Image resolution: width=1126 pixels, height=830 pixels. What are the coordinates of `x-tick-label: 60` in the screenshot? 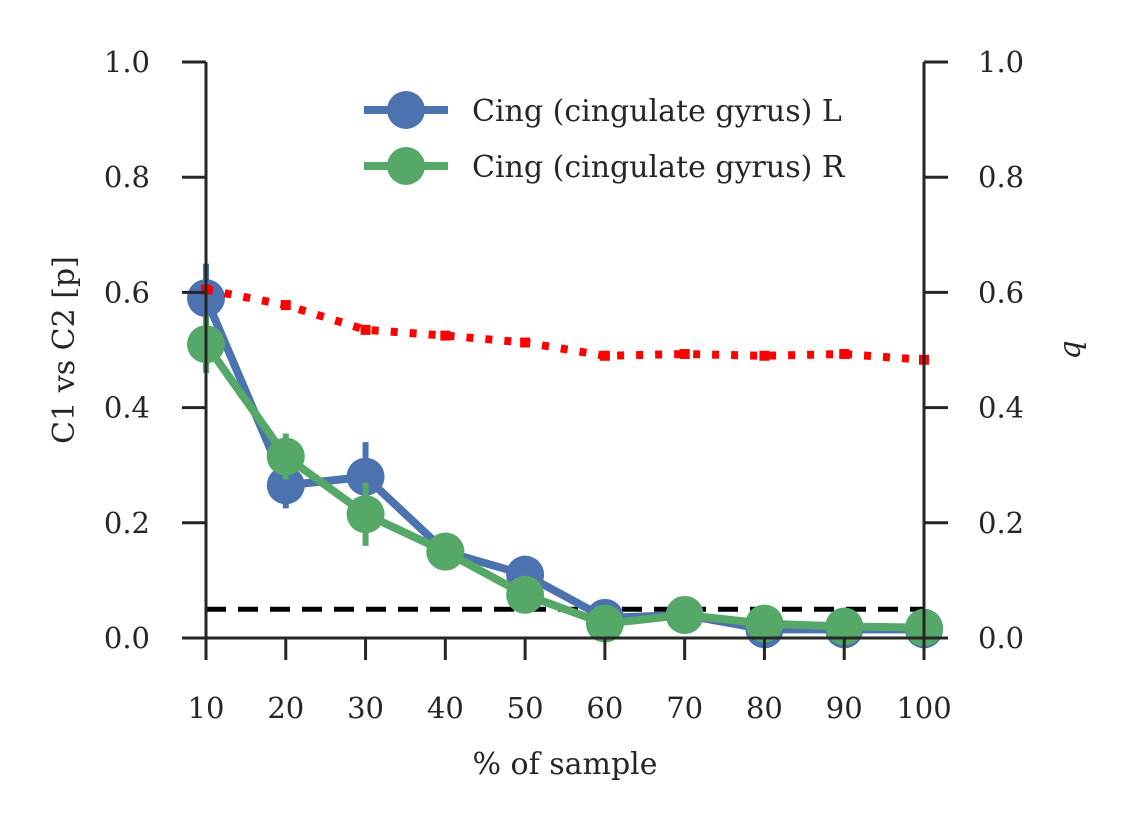 It's located at (604, 708).